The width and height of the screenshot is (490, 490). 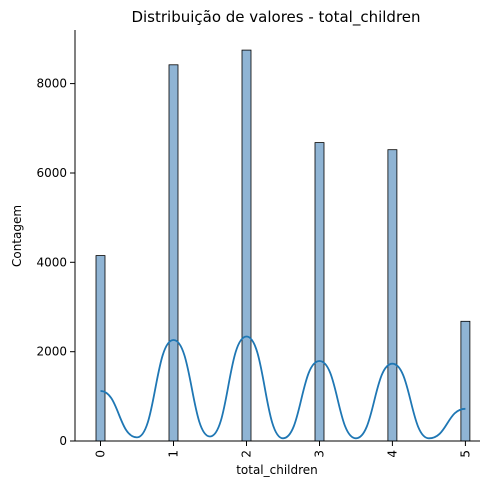 What do you see at coordinates (17, 236) in the screenshot?
I see `y-axis-label: Contagem` at bounding box center [17, 236].